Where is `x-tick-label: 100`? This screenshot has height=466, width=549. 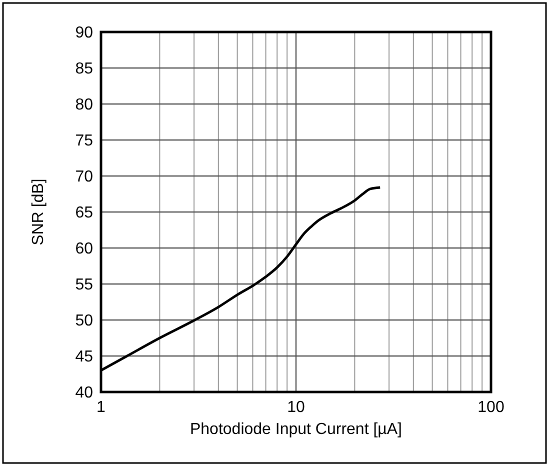 x-tick-label: 100 is located at coordinates (491, 407).